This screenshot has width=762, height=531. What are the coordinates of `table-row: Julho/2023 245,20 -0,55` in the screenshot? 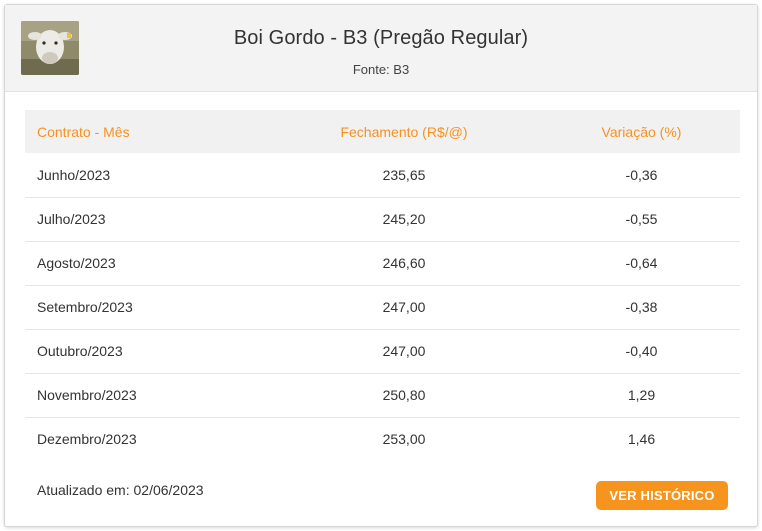 It's located at (382, 219).